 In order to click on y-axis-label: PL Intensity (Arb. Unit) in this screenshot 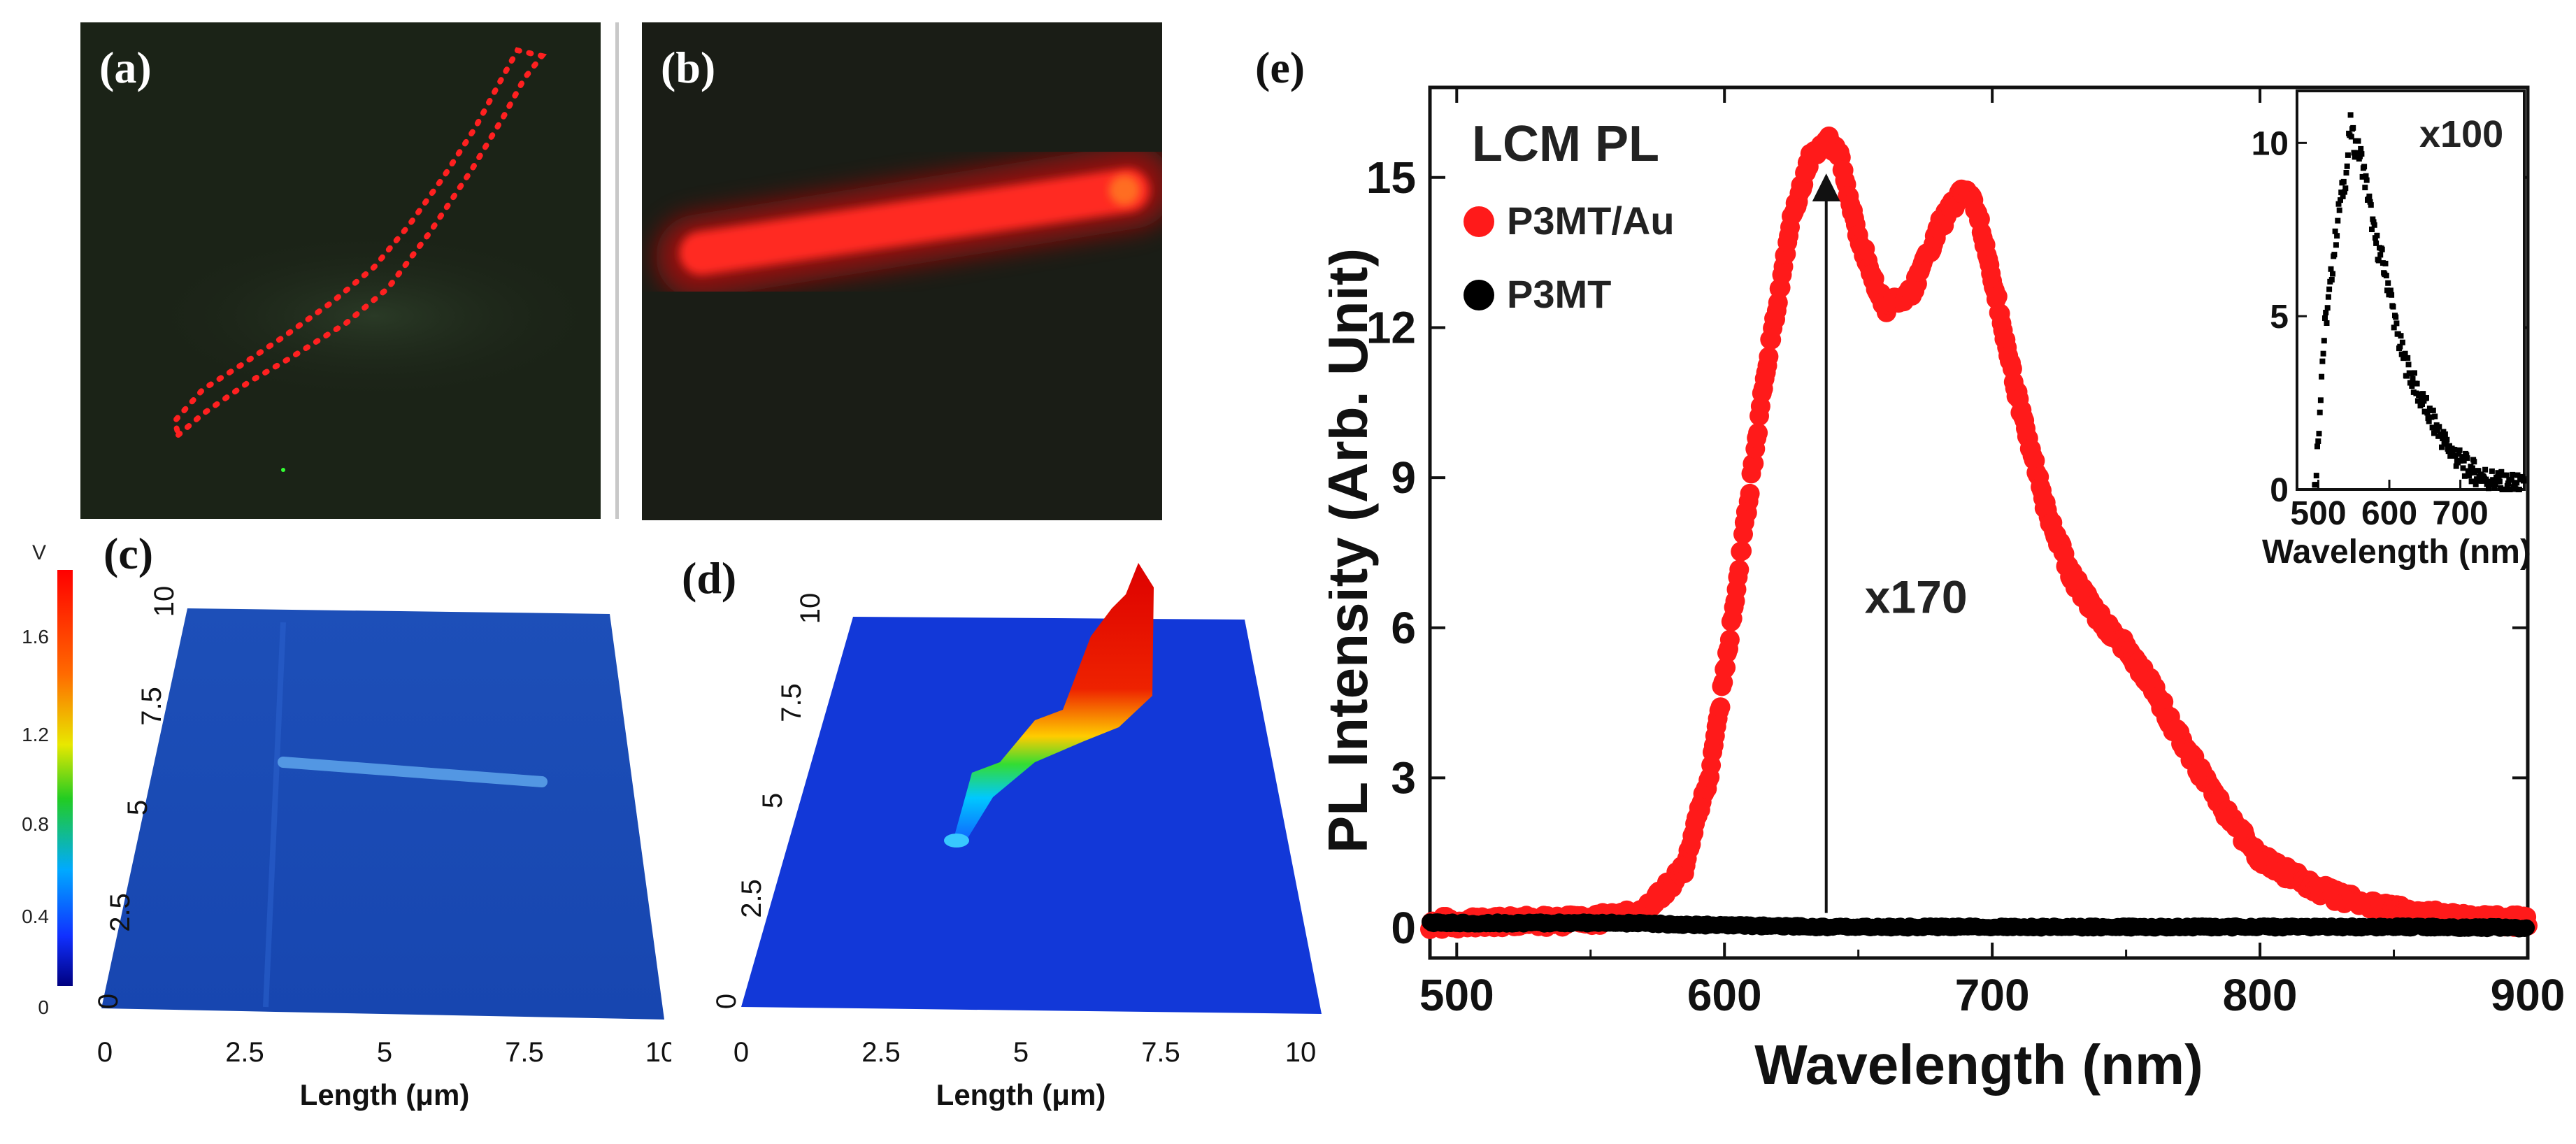, I will do `click(1354, 550)`.